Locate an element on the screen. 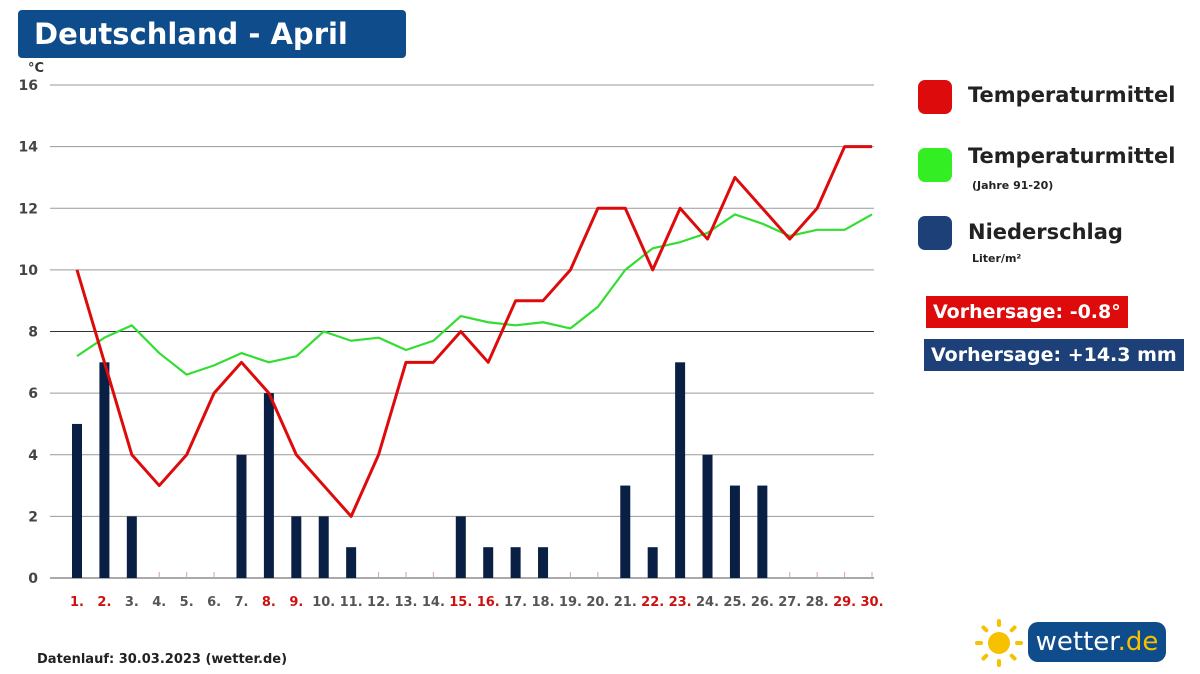 Image resolution: width=1200 pixels, height=674 pixels. x-tick-label: 28. is located at coordinates (817, 602).